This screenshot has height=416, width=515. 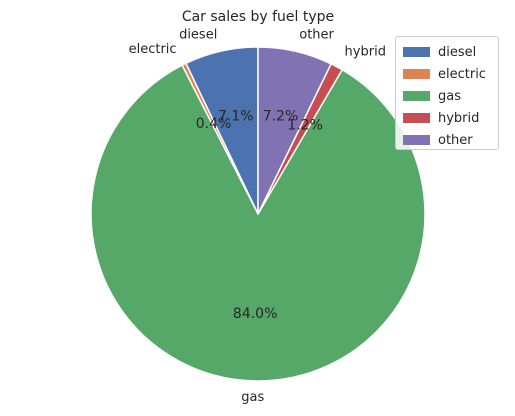 What do you see at coordinates (255, 314) in the screenshot?
I see `pct-label-gas: 84.0%` at bounding box center [255, 314].